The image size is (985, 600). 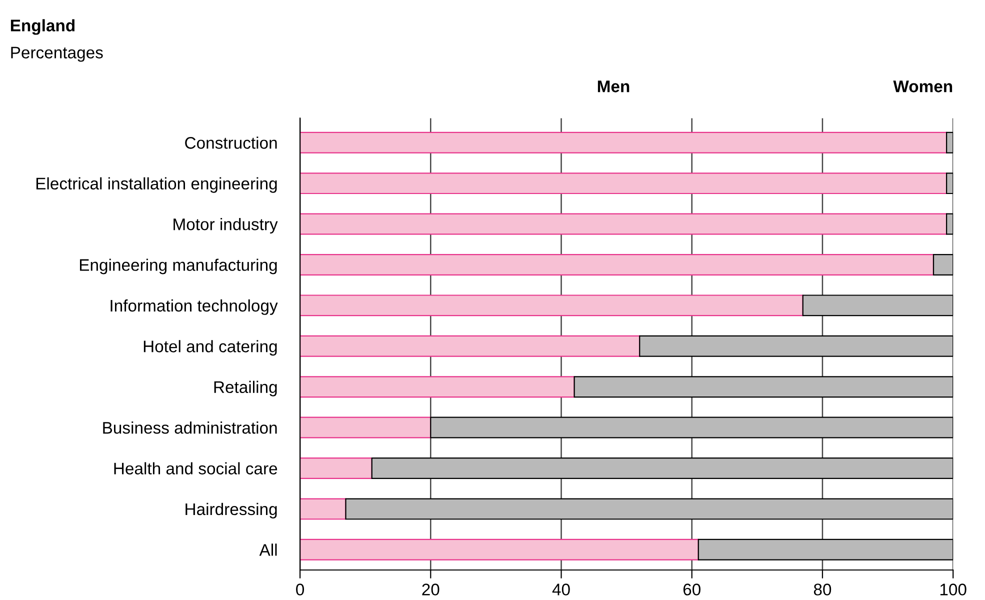 What do you see at coordinates (42, 27) in the screenshot?
I see `text: England` at bounding box center [42, 27].